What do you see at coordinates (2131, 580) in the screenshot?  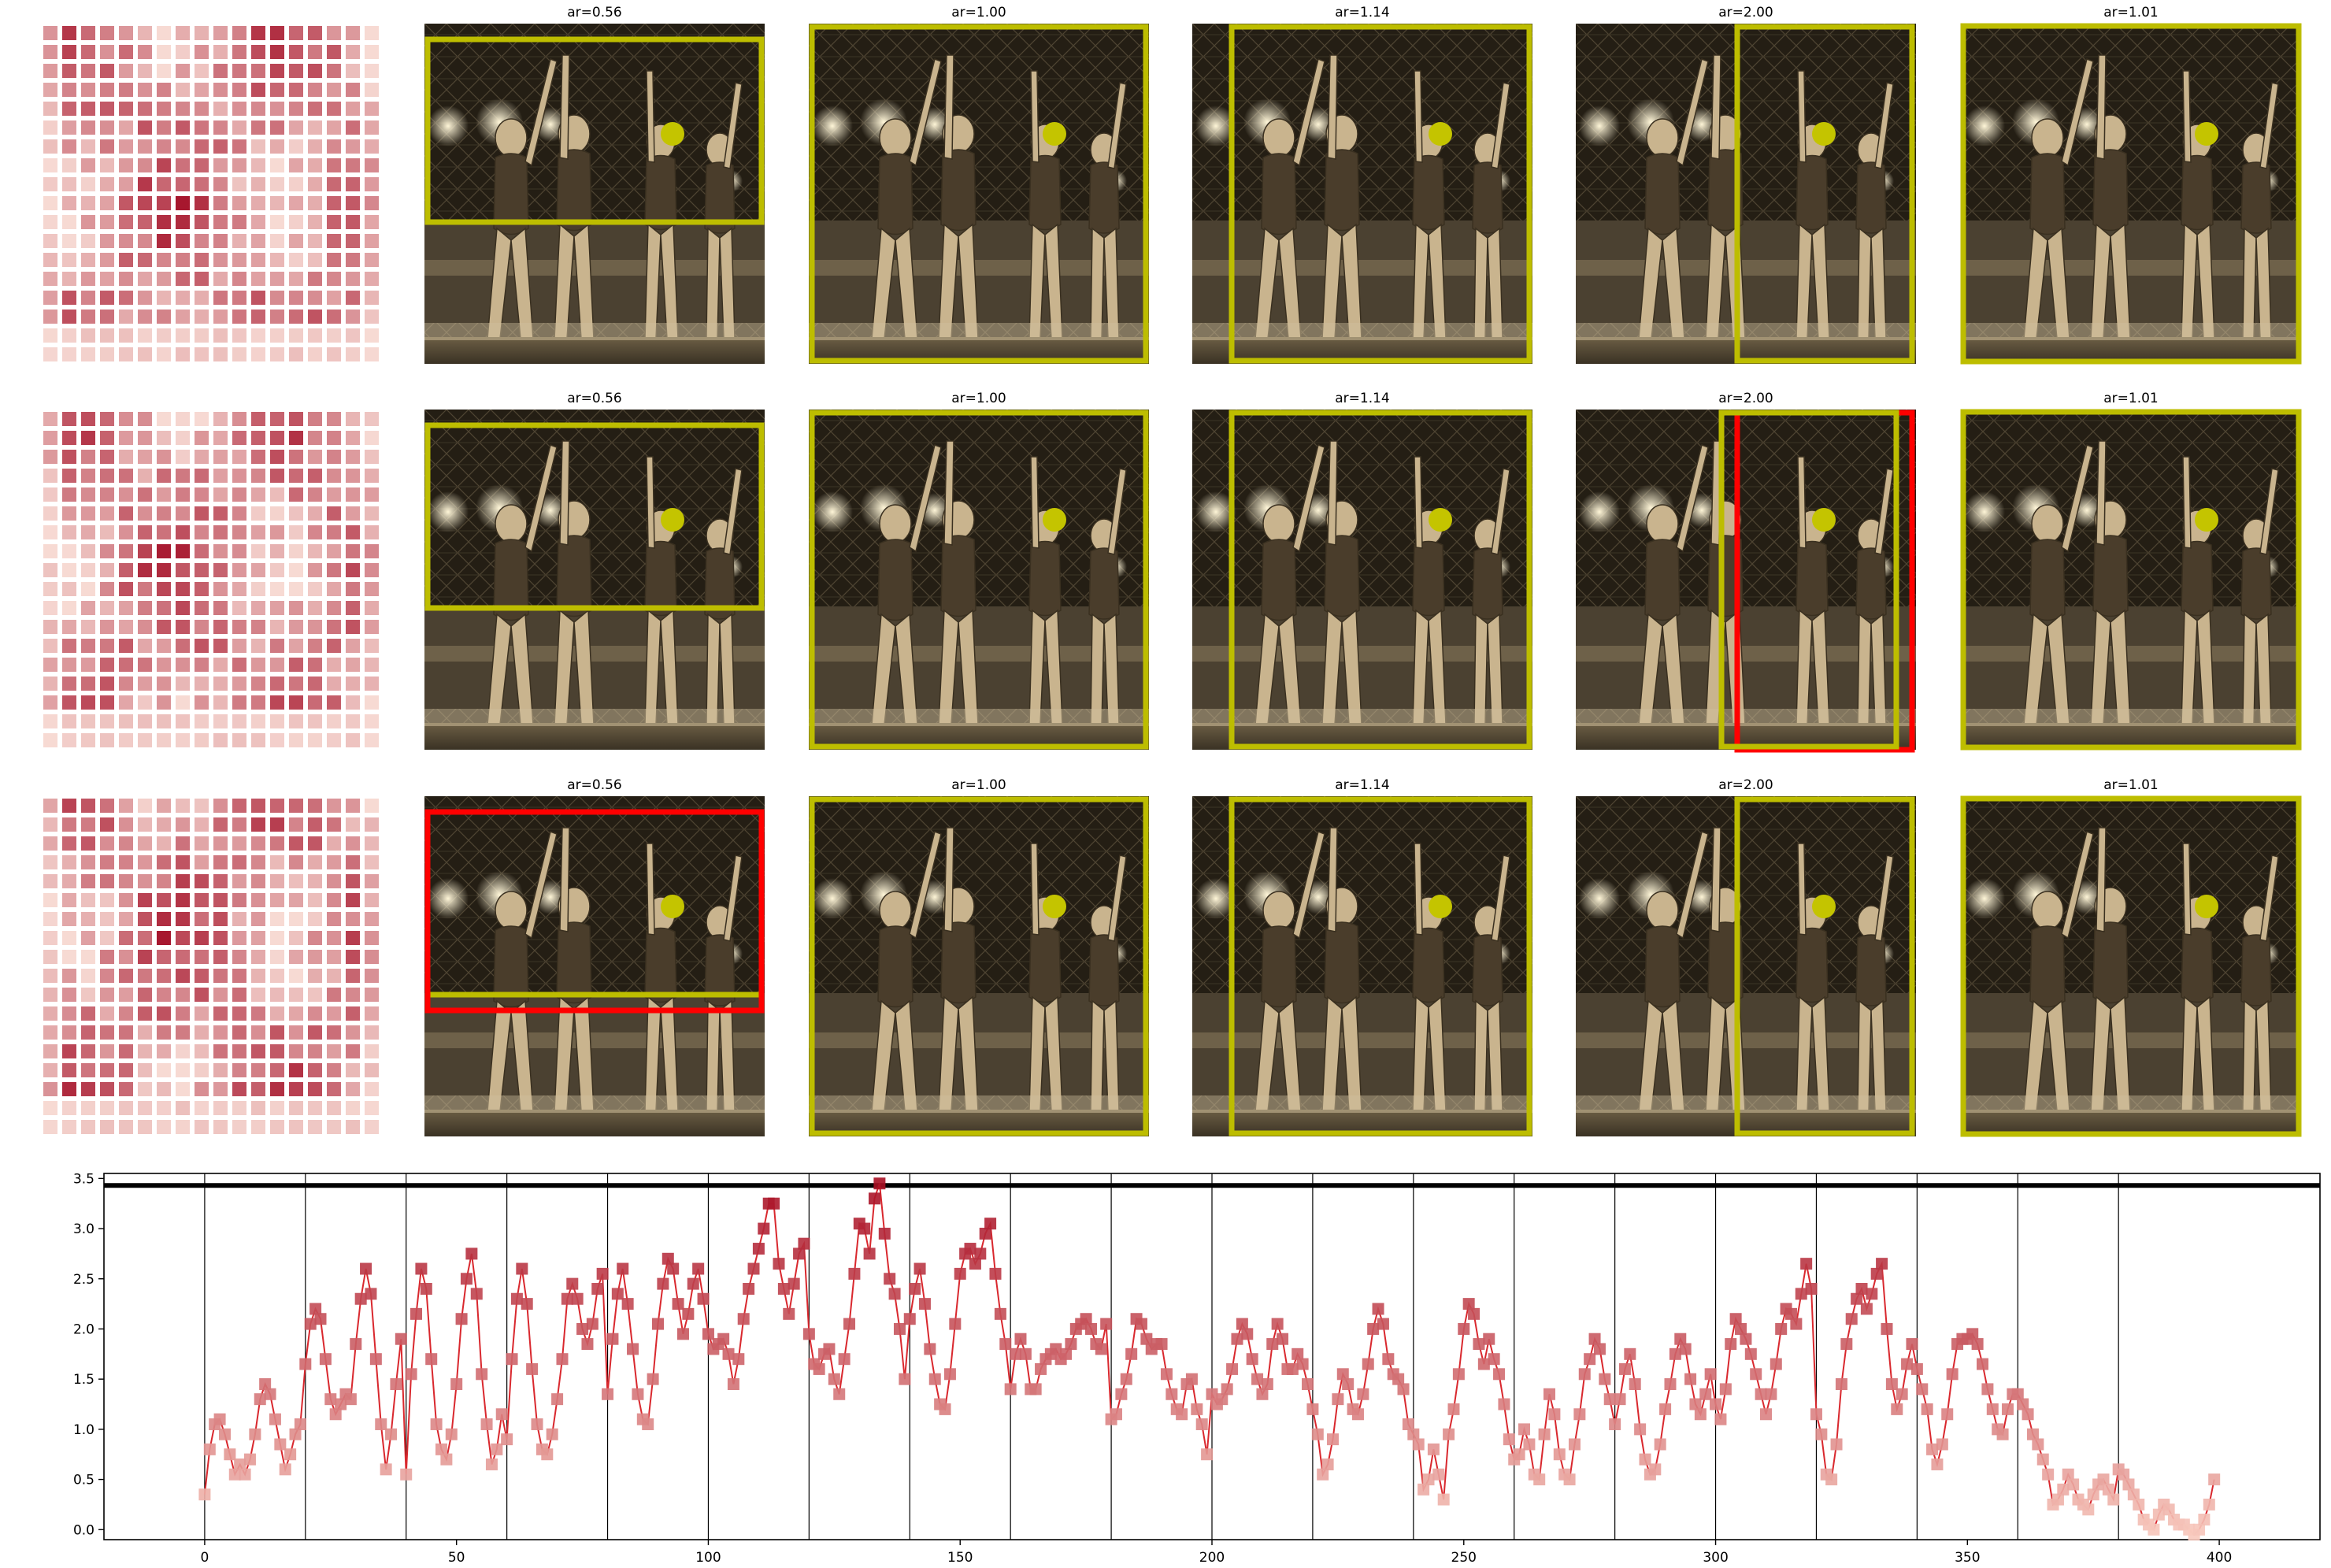 I see `yellow-box` at bounding box center [2131, 580].